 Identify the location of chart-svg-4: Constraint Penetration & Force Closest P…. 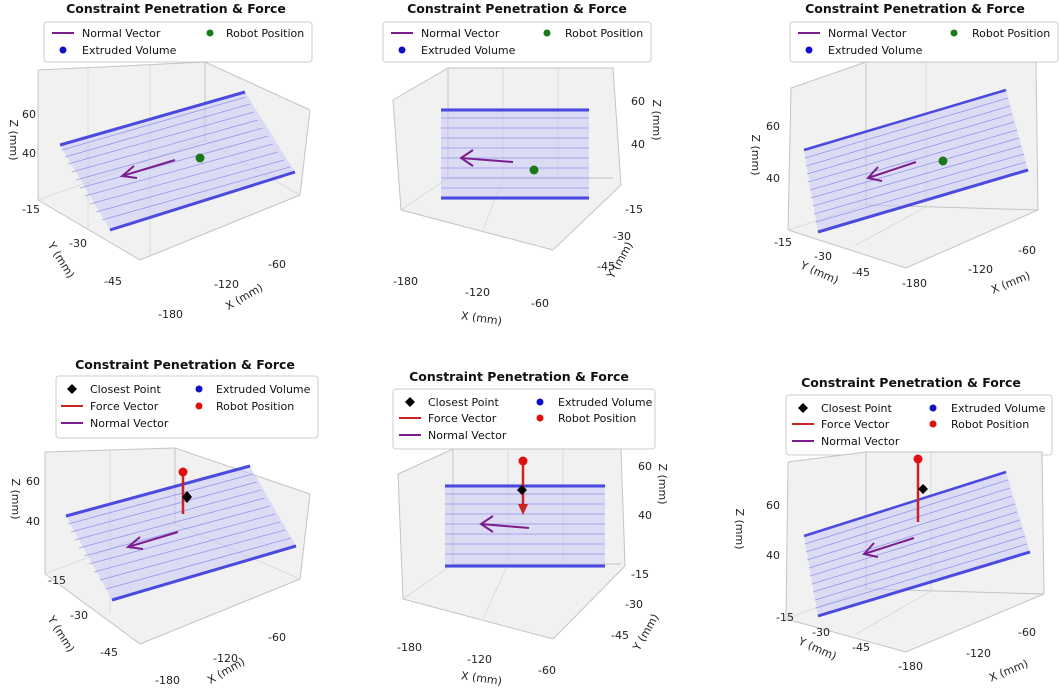
(164, 522).